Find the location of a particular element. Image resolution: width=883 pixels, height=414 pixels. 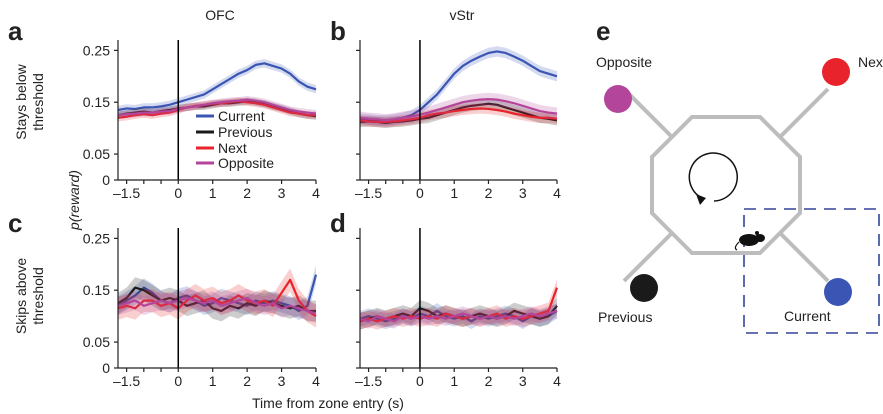

current-zone-dashed-box is located at coordinates (811, 271).